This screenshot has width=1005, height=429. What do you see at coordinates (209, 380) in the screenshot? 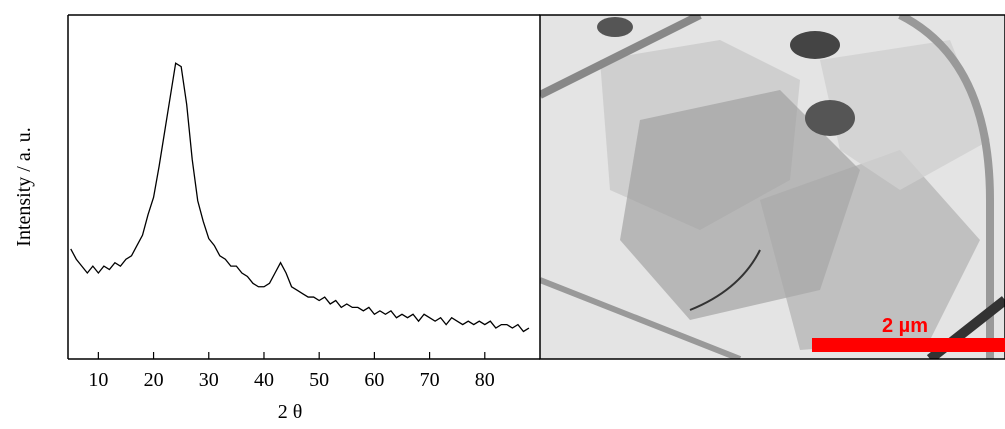
I see `x-tick-label: 30` at bounding box center [209, 380].